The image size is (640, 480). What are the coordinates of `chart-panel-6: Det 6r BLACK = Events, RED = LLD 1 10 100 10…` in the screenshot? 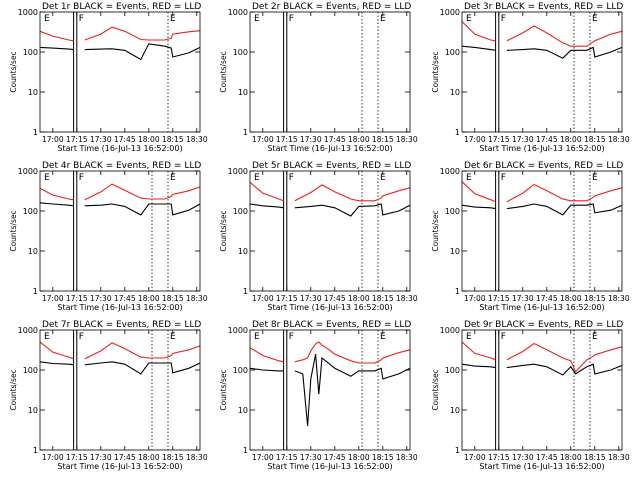 It's located at (530, 236).